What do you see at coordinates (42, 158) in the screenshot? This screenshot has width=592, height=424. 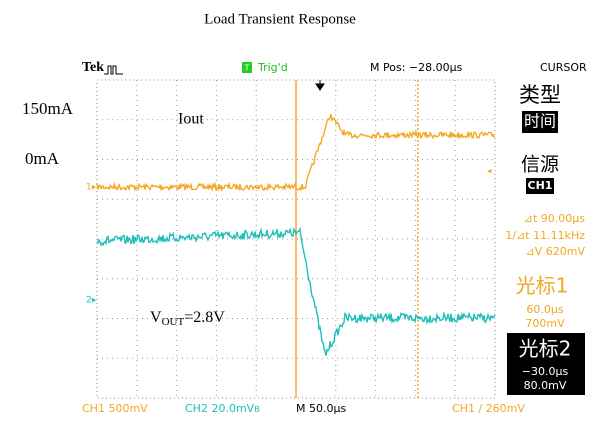 I see `label-0ma: 0mA` at bounding box center [42, 158].